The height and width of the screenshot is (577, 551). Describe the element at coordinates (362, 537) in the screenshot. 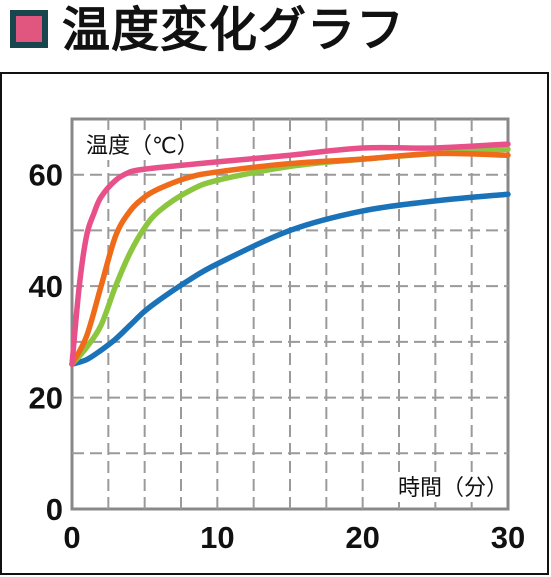

I see `x-tick-label: 20` at that location.